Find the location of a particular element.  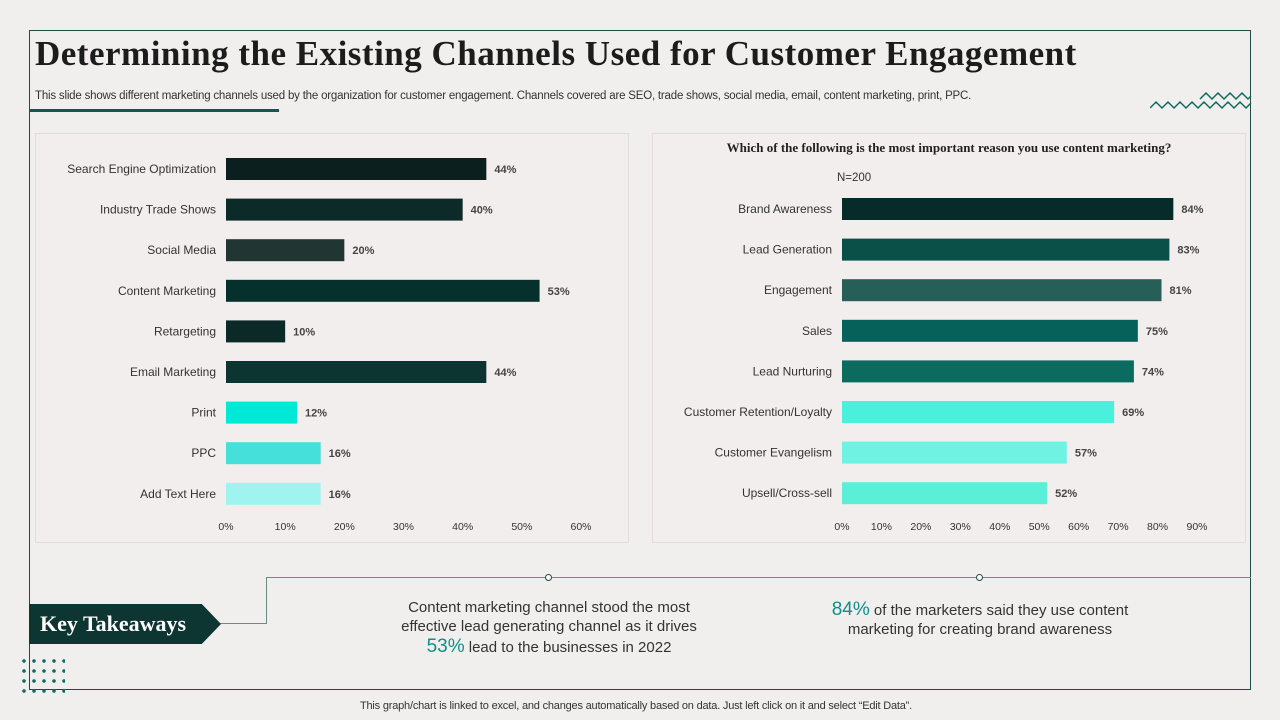

category-label: Industry Trade Shows is located at coordinates (158, 210).